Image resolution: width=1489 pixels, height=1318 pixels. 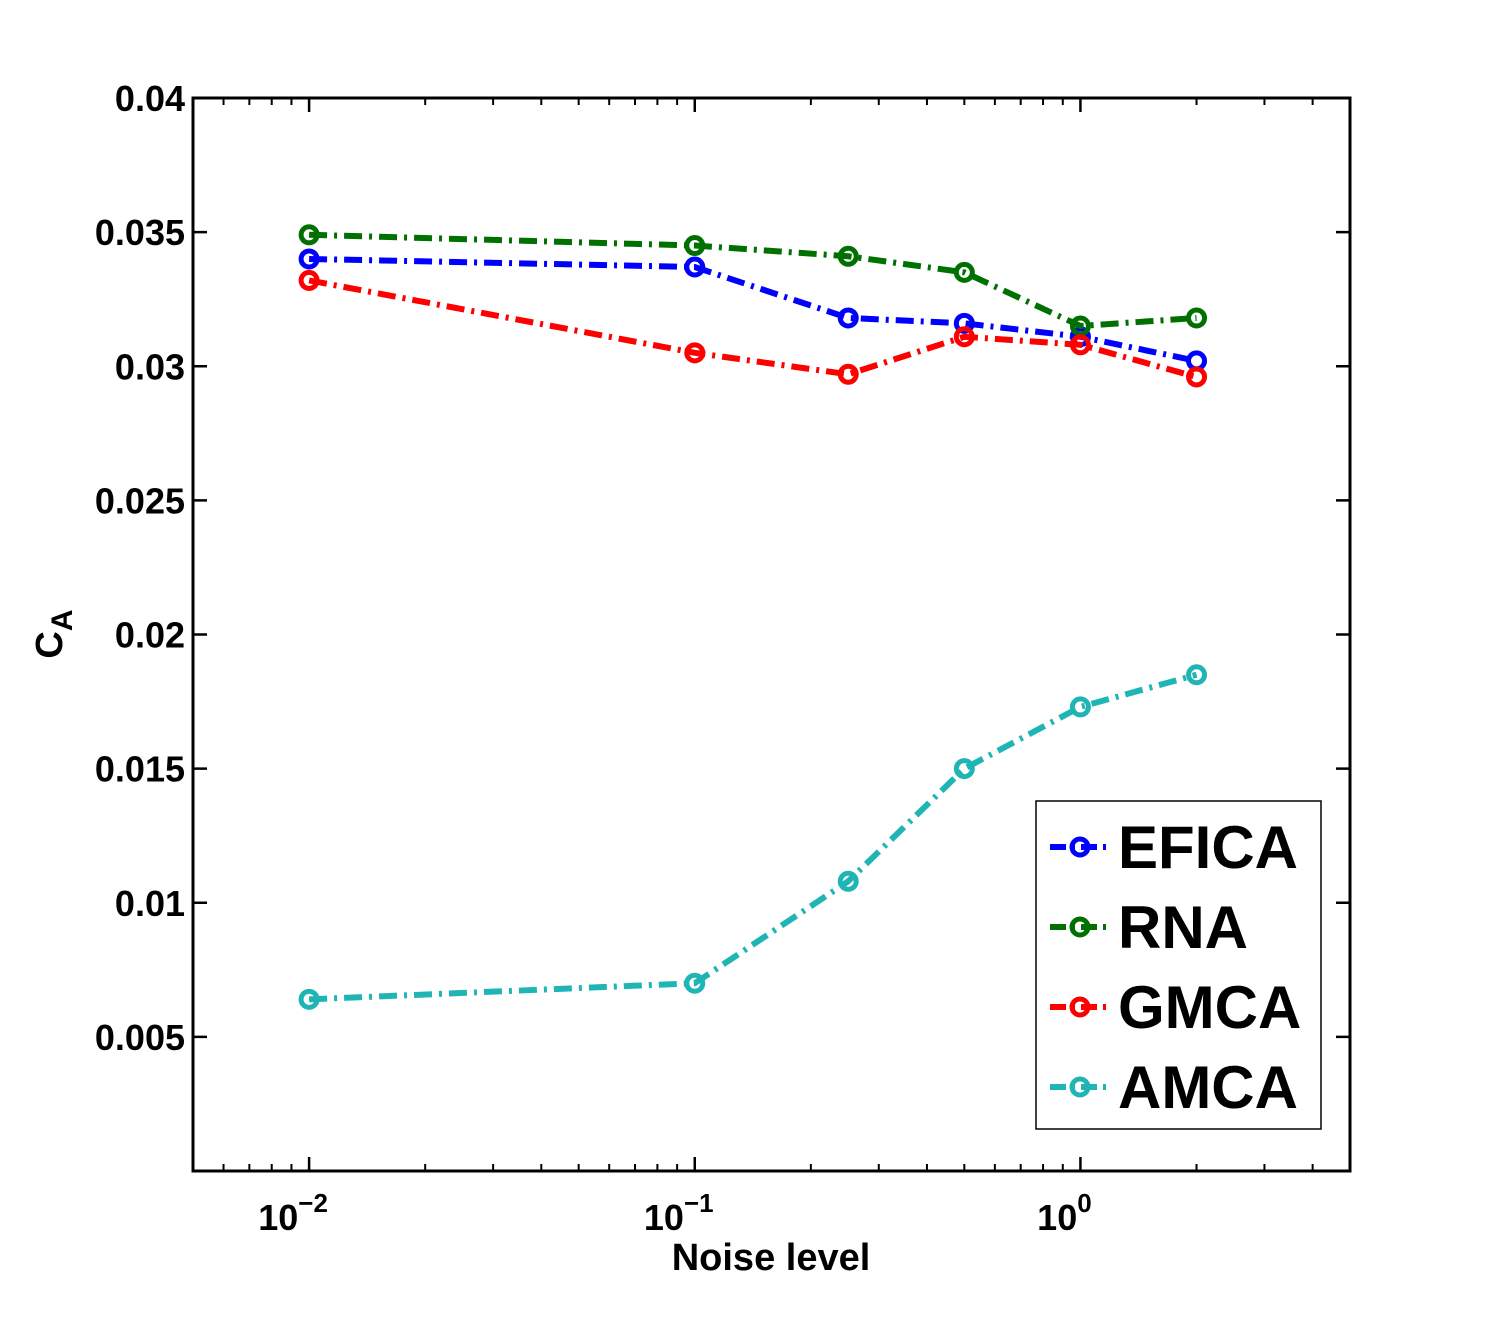 I want to click on series-line-rna, so click(x=753, y=280).